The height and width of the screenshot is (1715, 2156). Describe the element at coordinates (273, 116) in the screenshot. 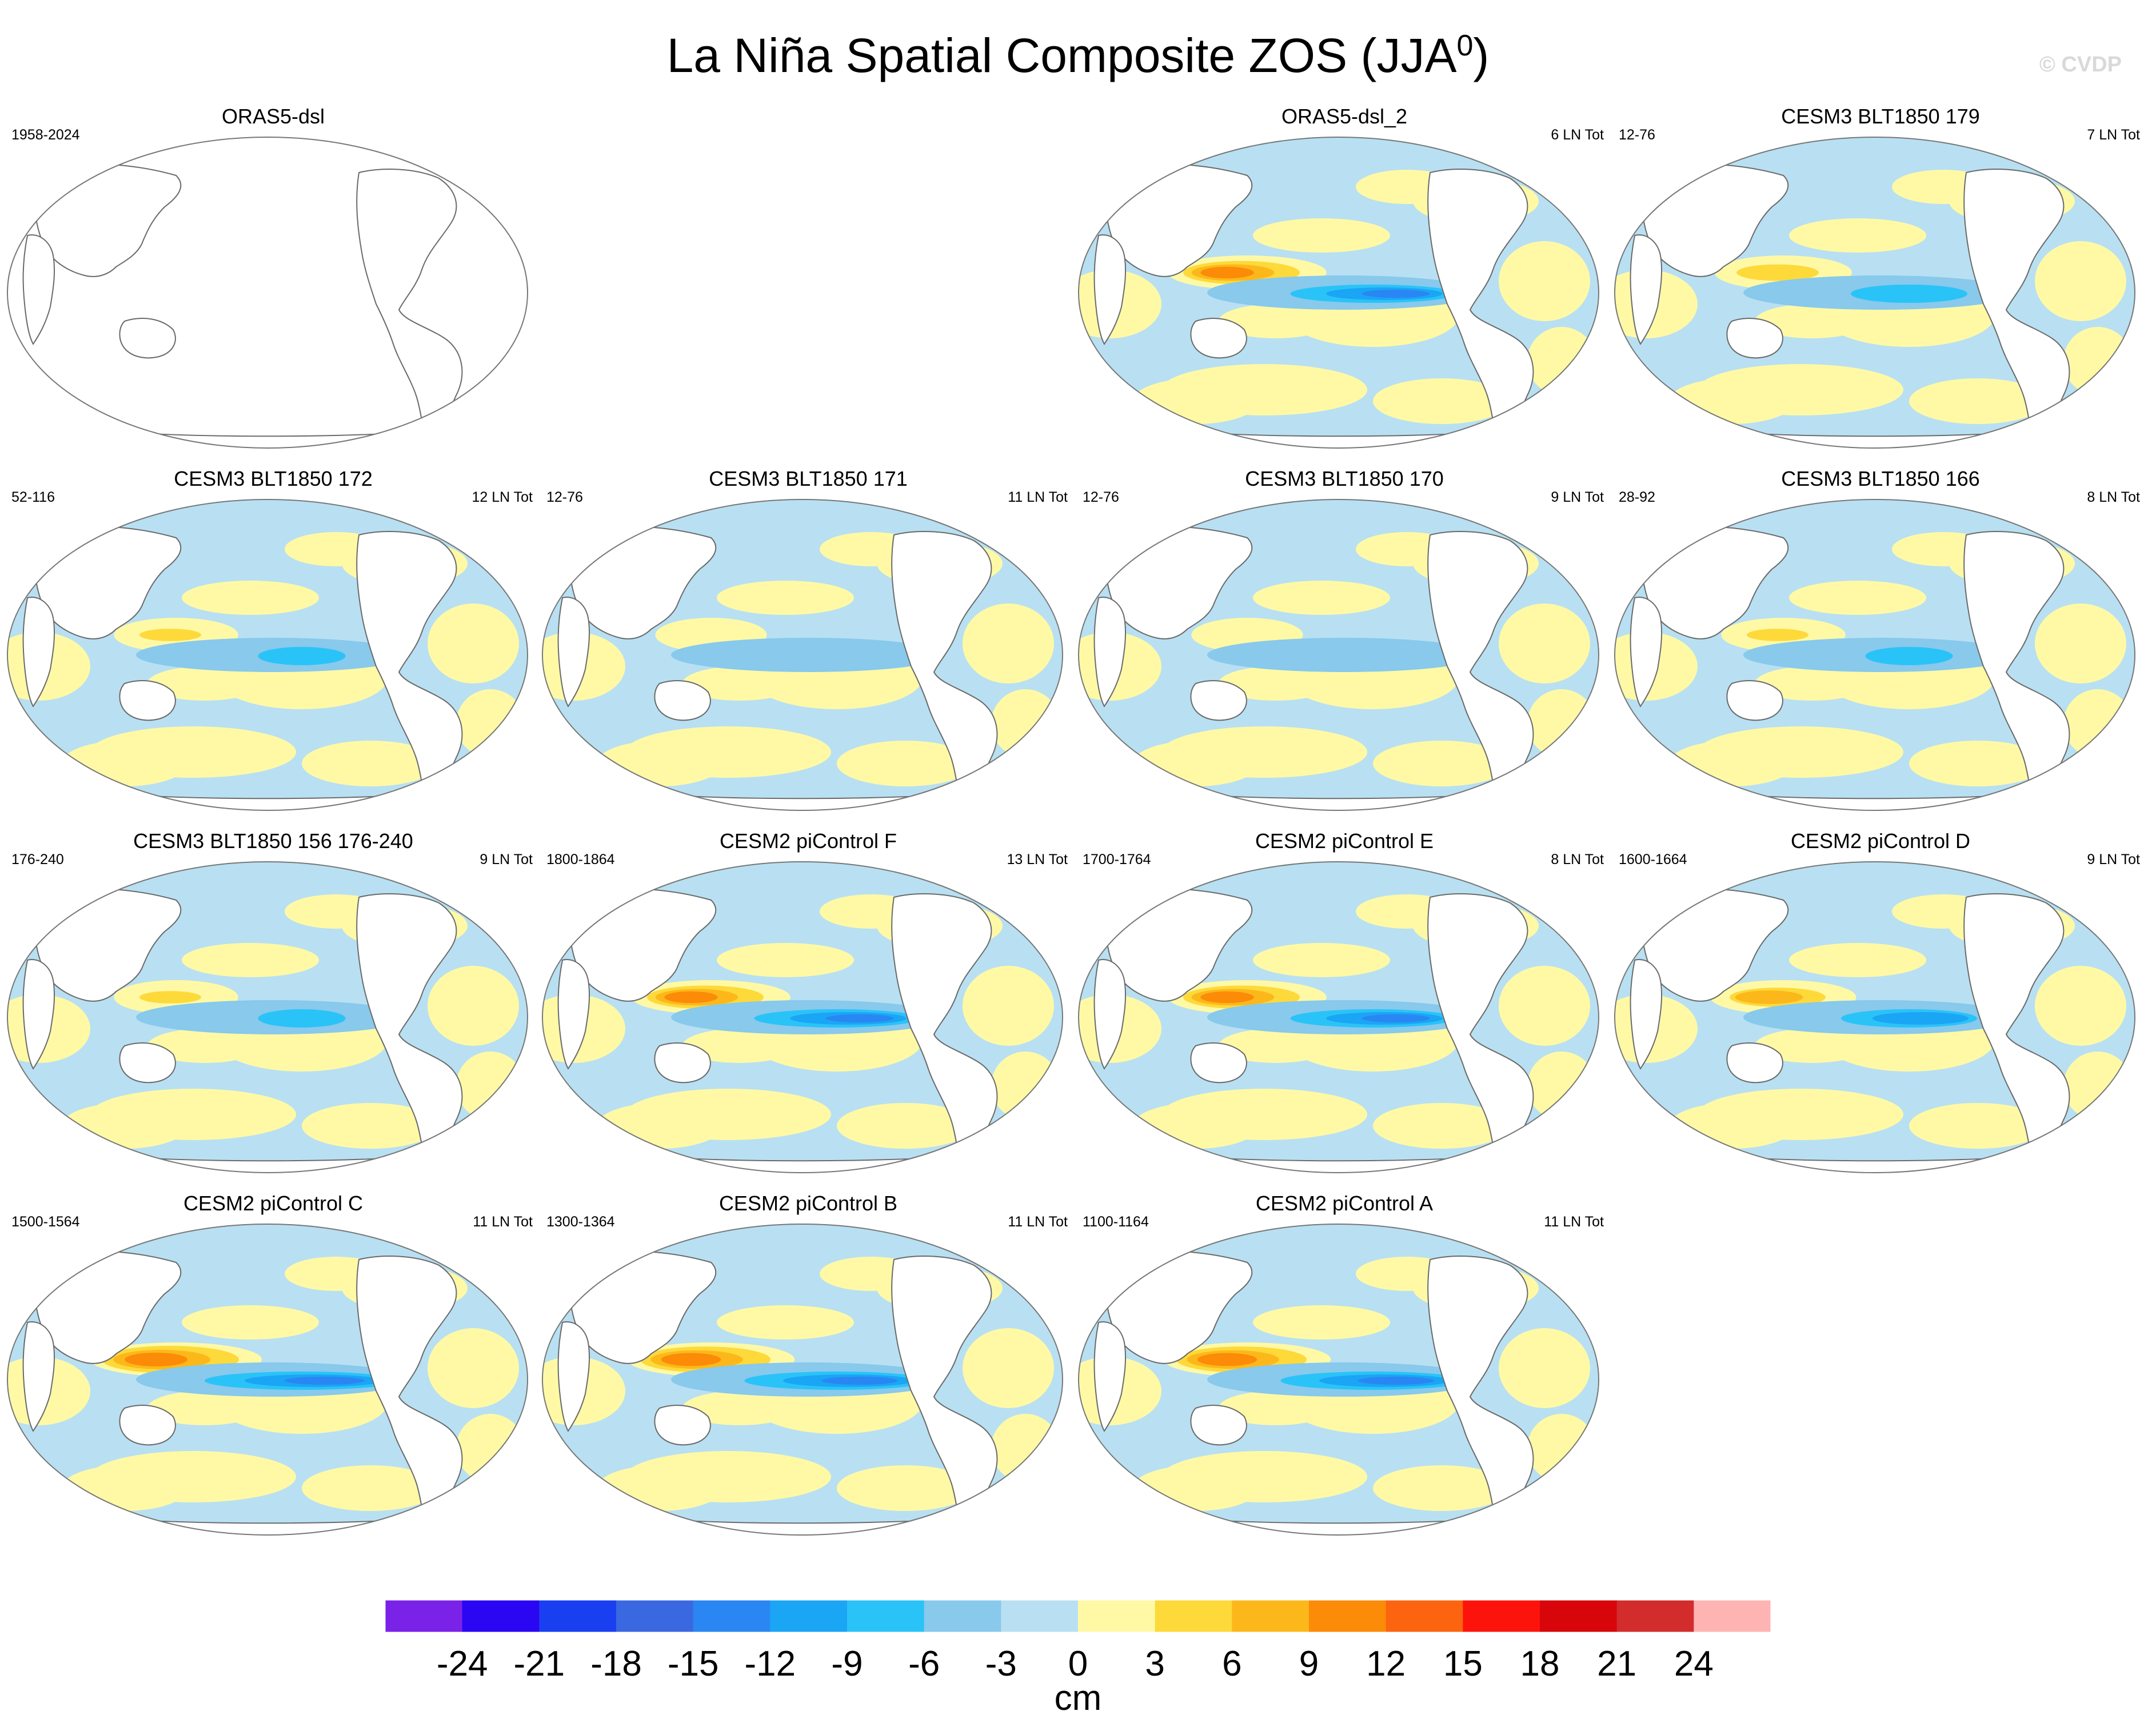

I see `panel-title: ORAS5-dsl` at that location.